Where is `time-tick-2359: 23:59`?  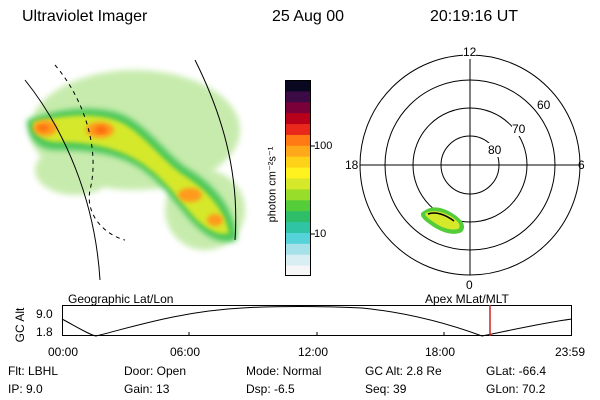
time-tick-2359: 23:59 is located at coordinates (570, 352).